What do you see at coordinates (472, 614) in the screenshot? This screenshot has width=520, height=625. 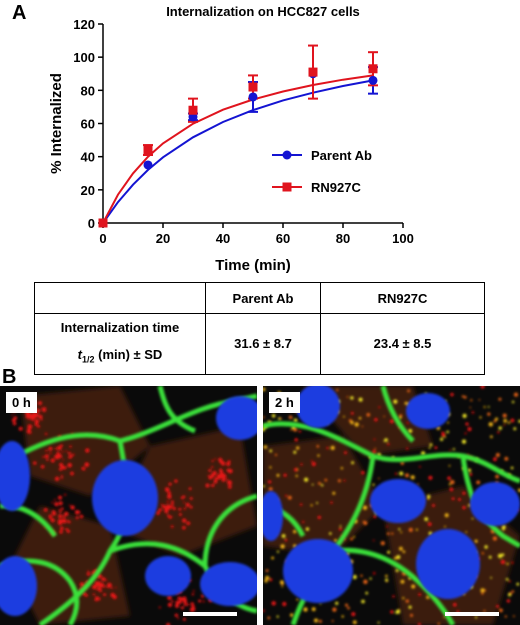 I see `scale-bar-2h` at bounding box center [472, 614].